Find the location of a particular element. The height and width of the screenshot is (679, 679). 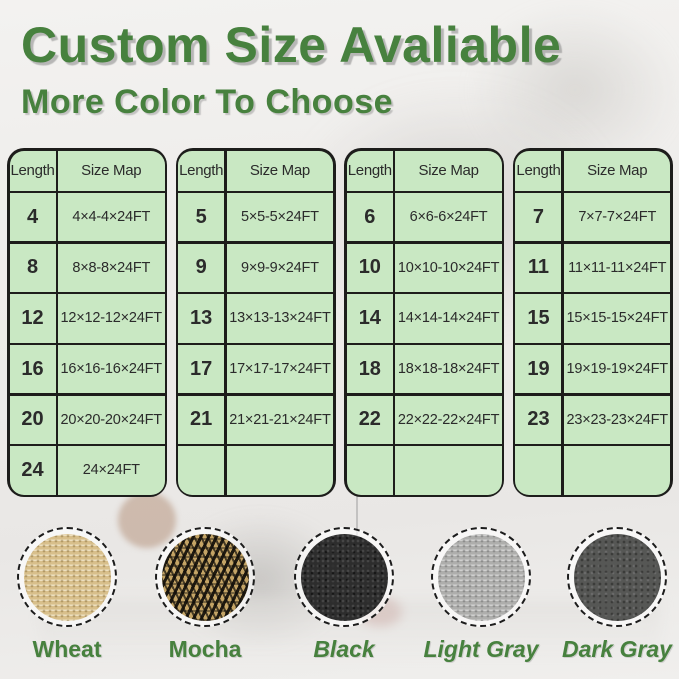

length-cell: 19 is located at coordinates (538, 369).